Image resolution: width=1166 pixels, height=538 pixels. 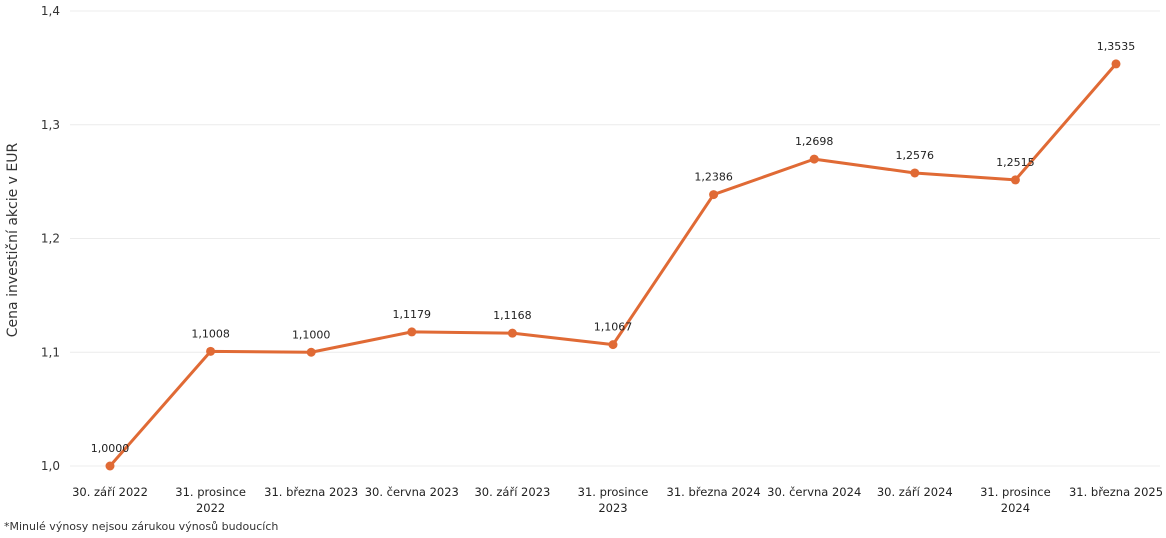 I want to click on y-axis: 1,0 1,1 1,2 1,3 1,4, so click(x=50, y=238).